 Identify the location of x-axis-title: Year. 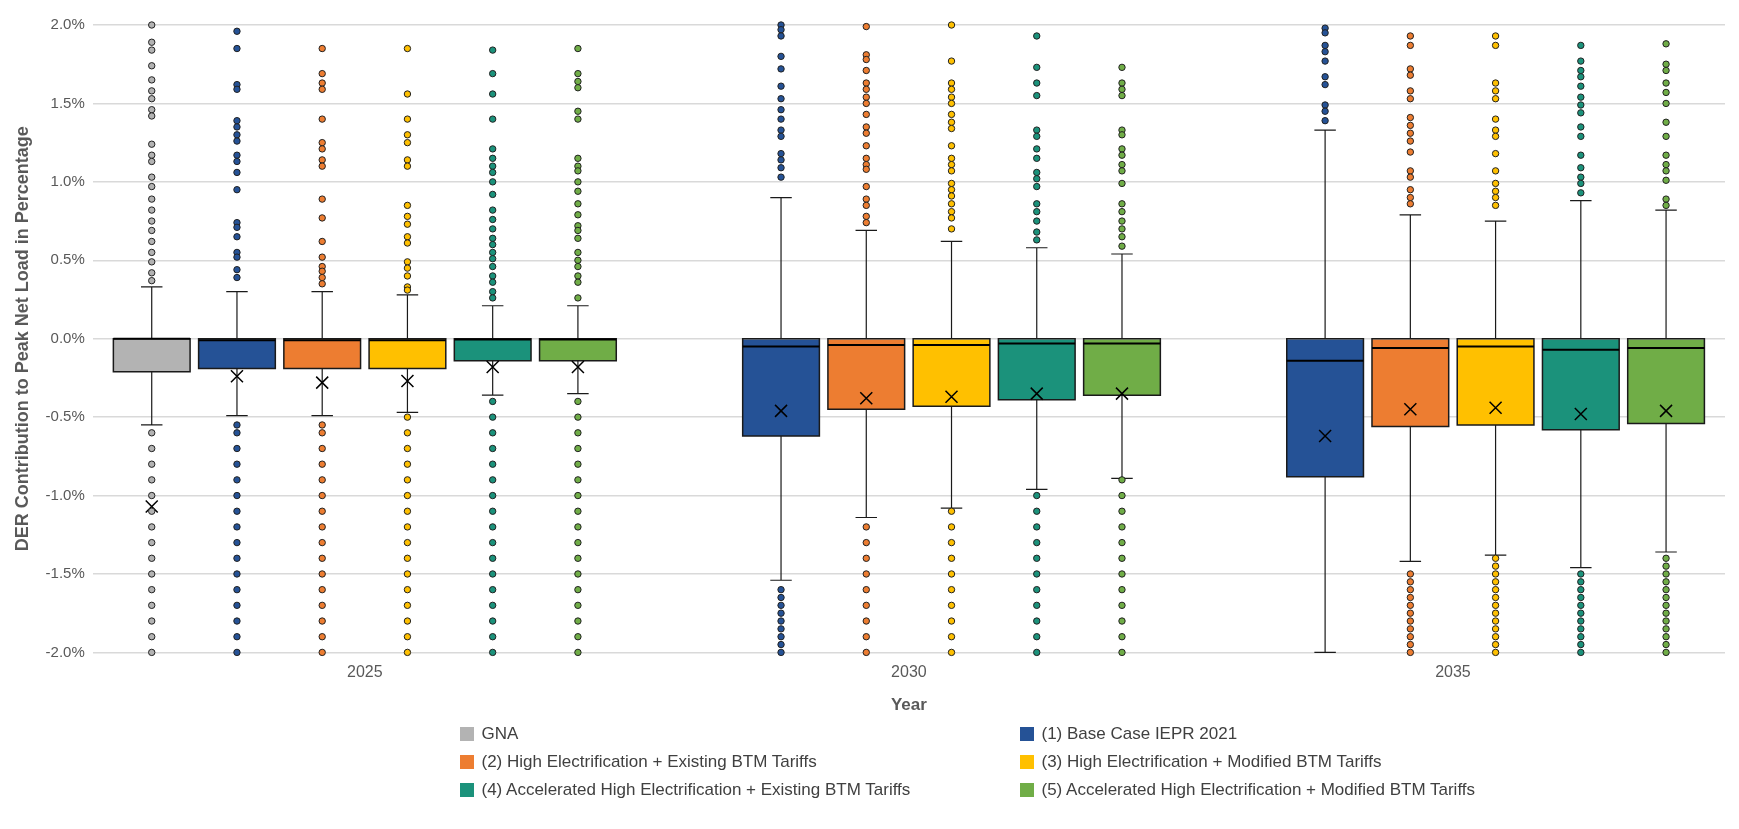
(909, 705).